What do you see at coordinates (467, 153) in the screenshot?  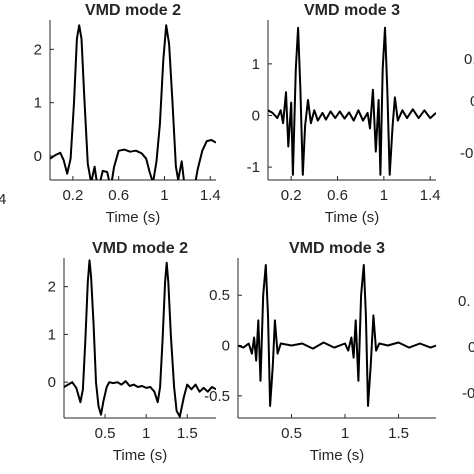 I see `right-edge-fragment: -0.5` at bounding box center [467, 153].